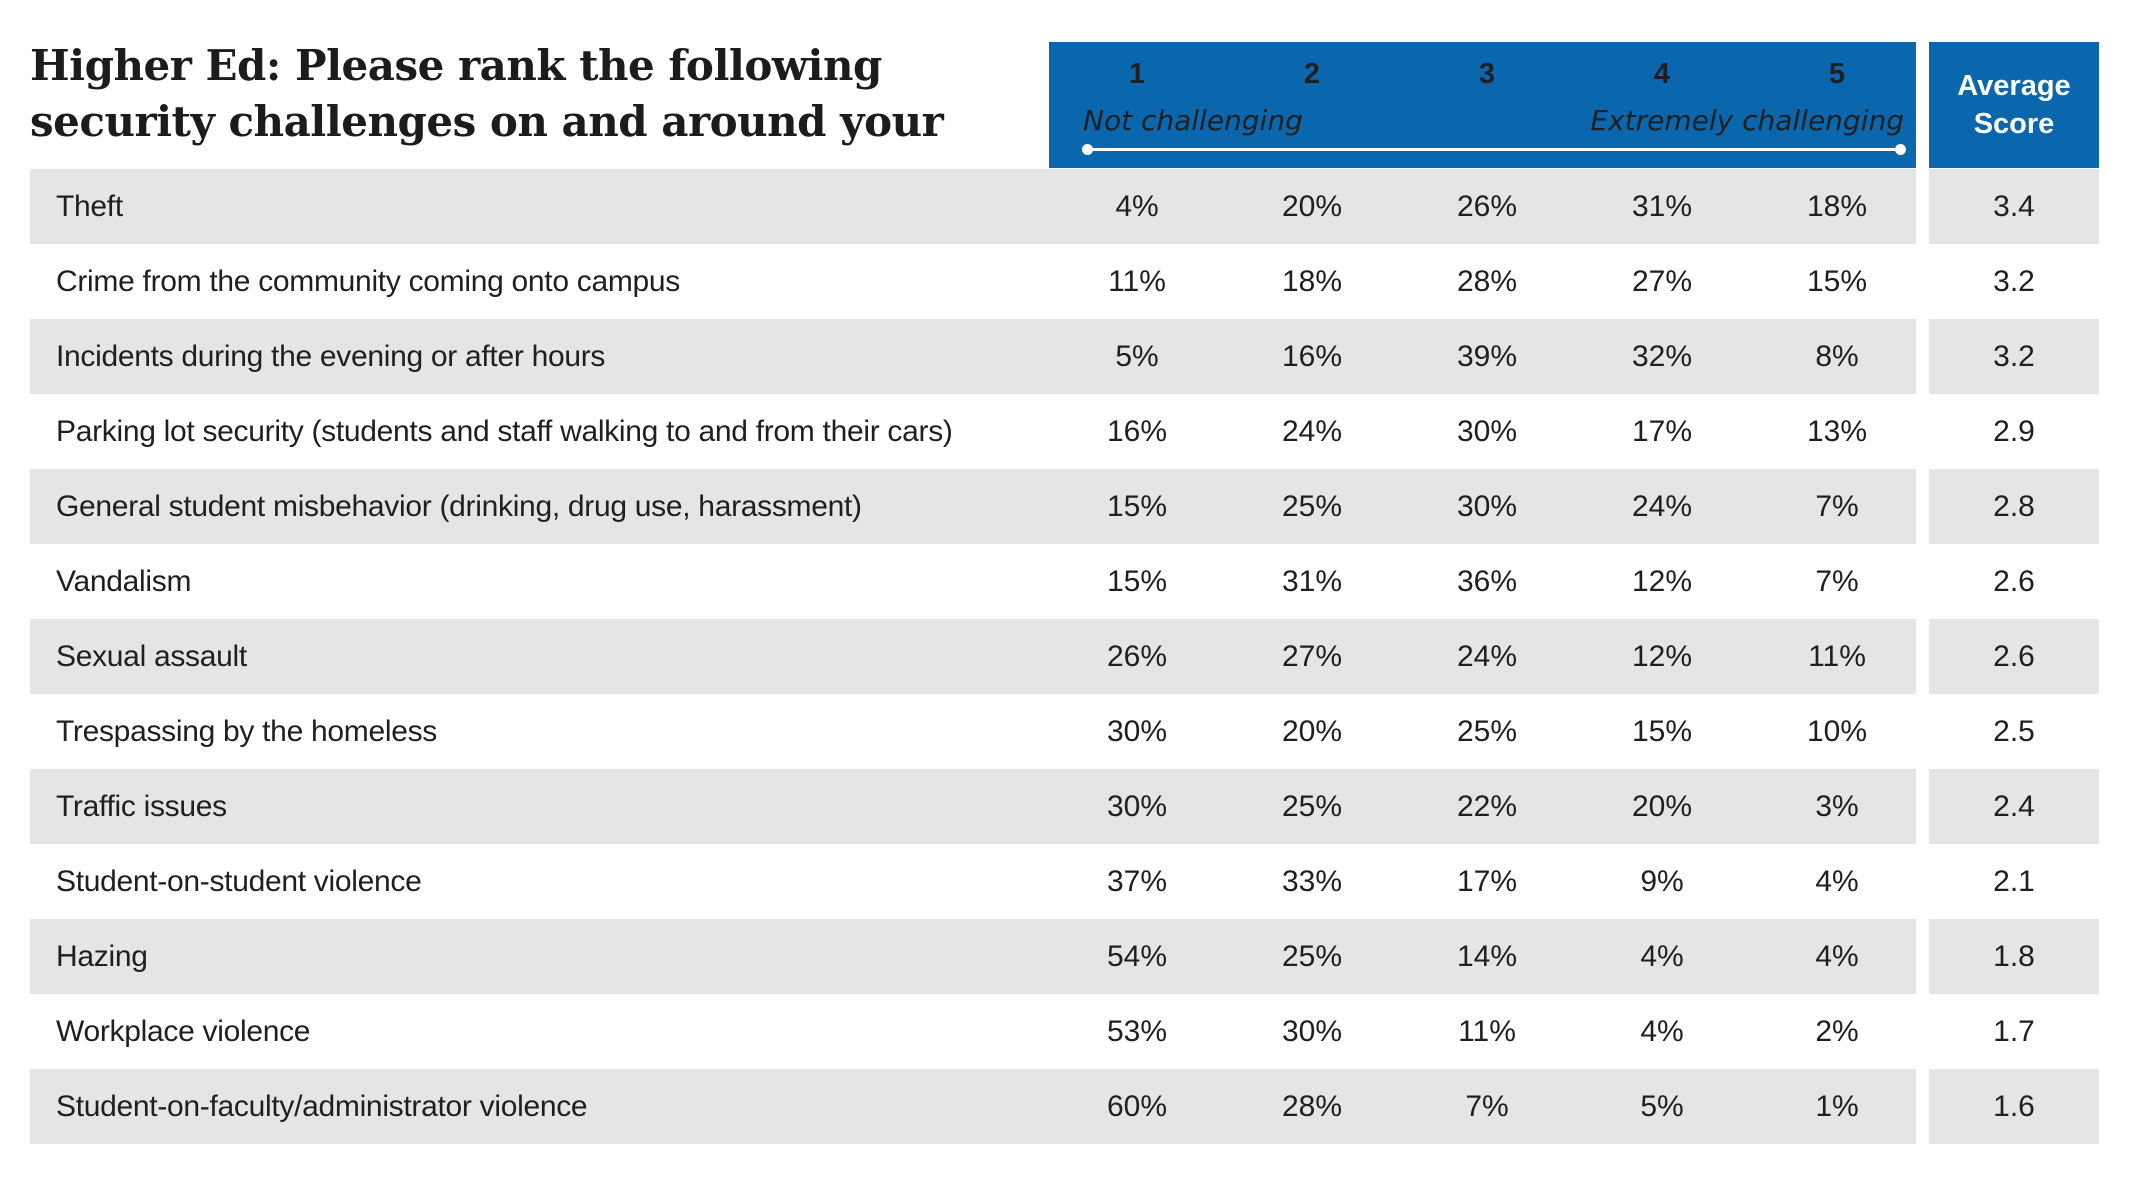  I want to click on cell-average-score: 2.1, so click(2014, 881).